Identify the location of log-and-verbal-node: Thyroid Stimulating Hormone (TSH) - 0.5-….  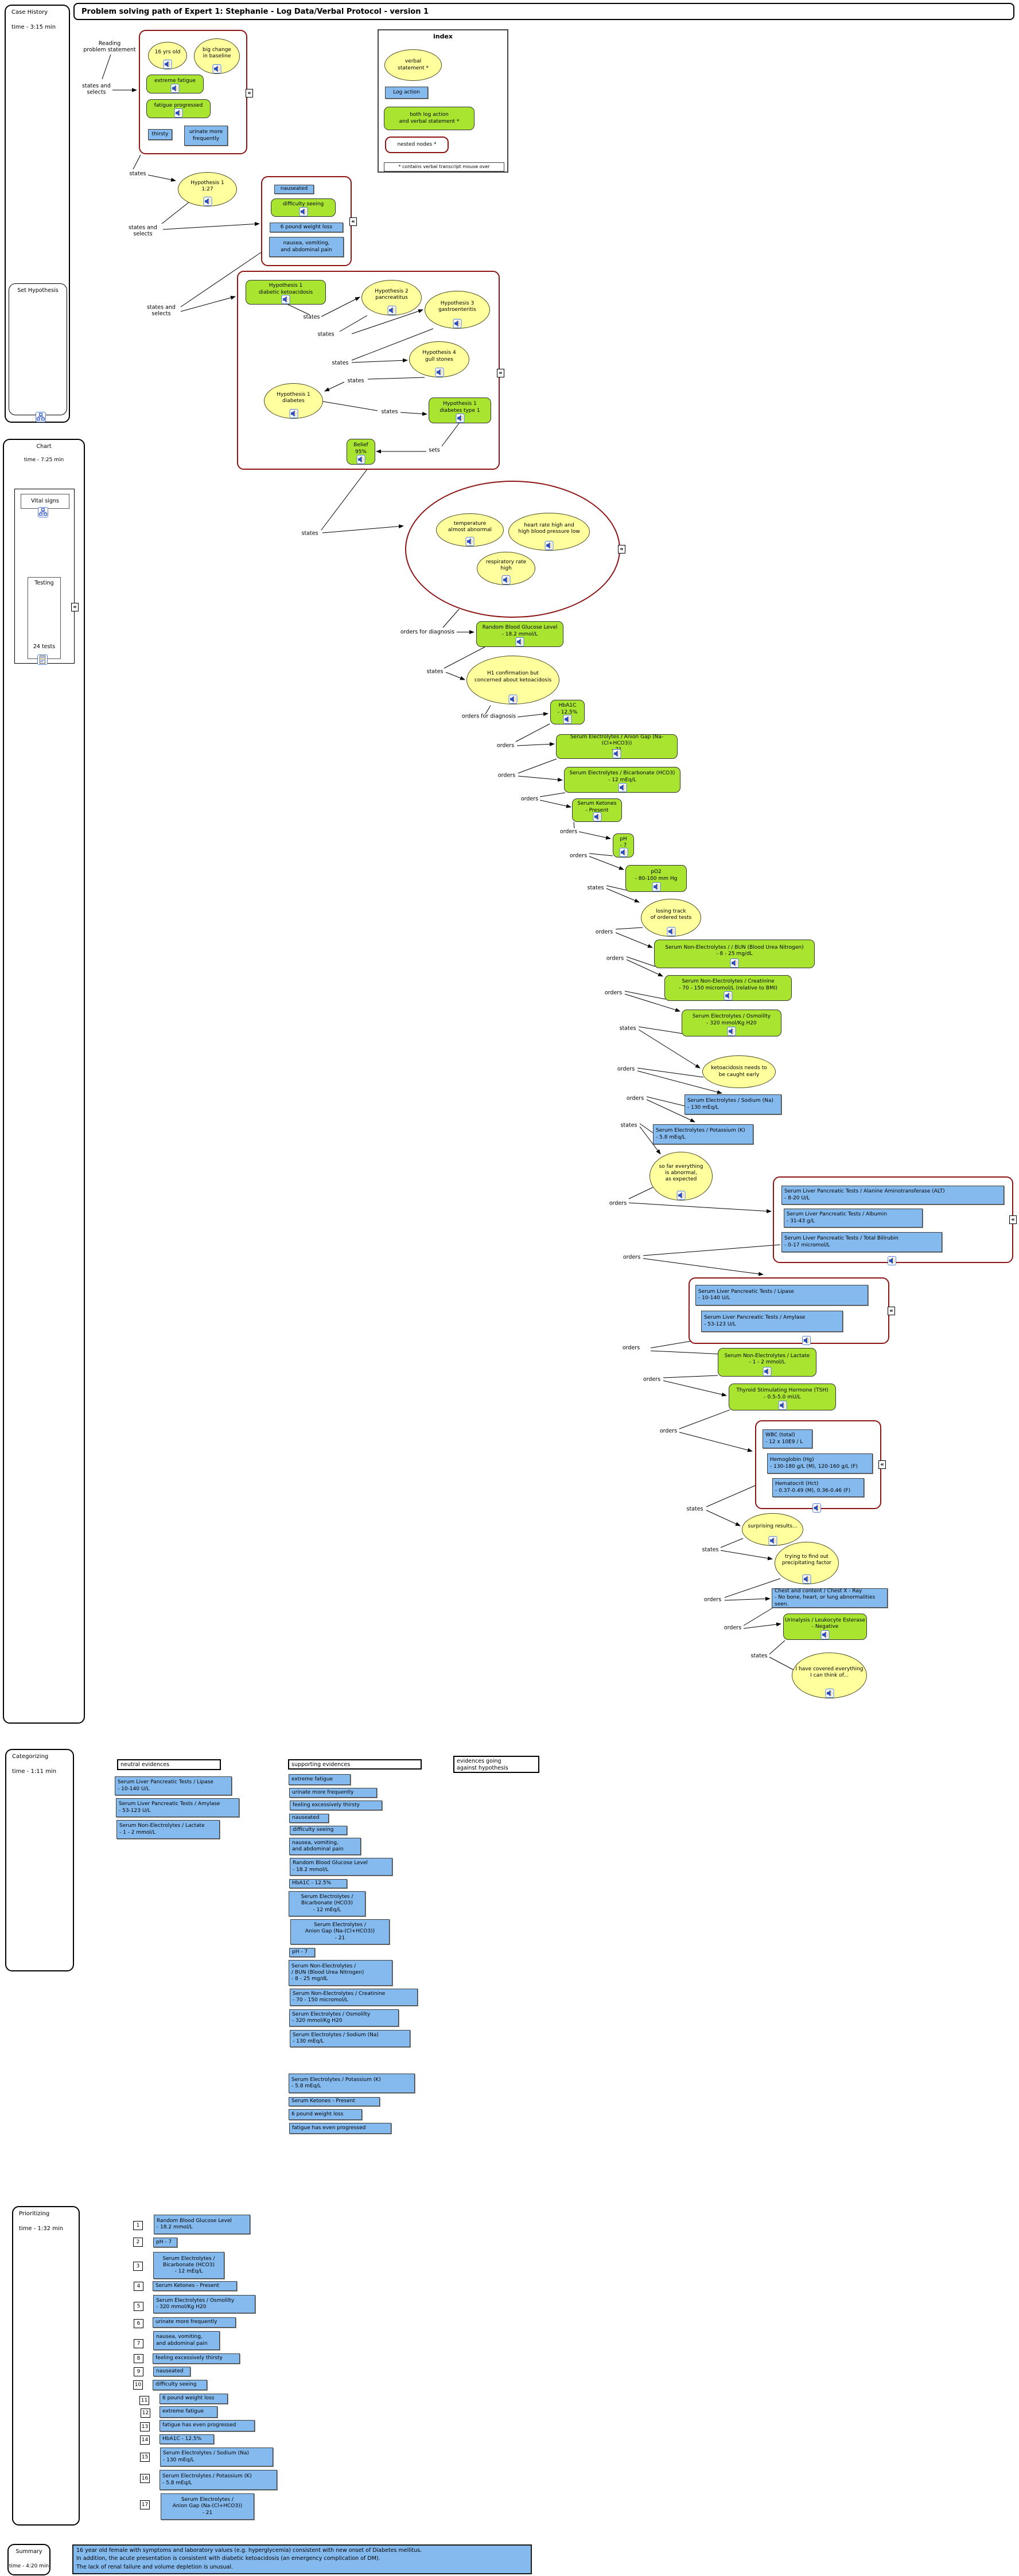
(782, 1397).